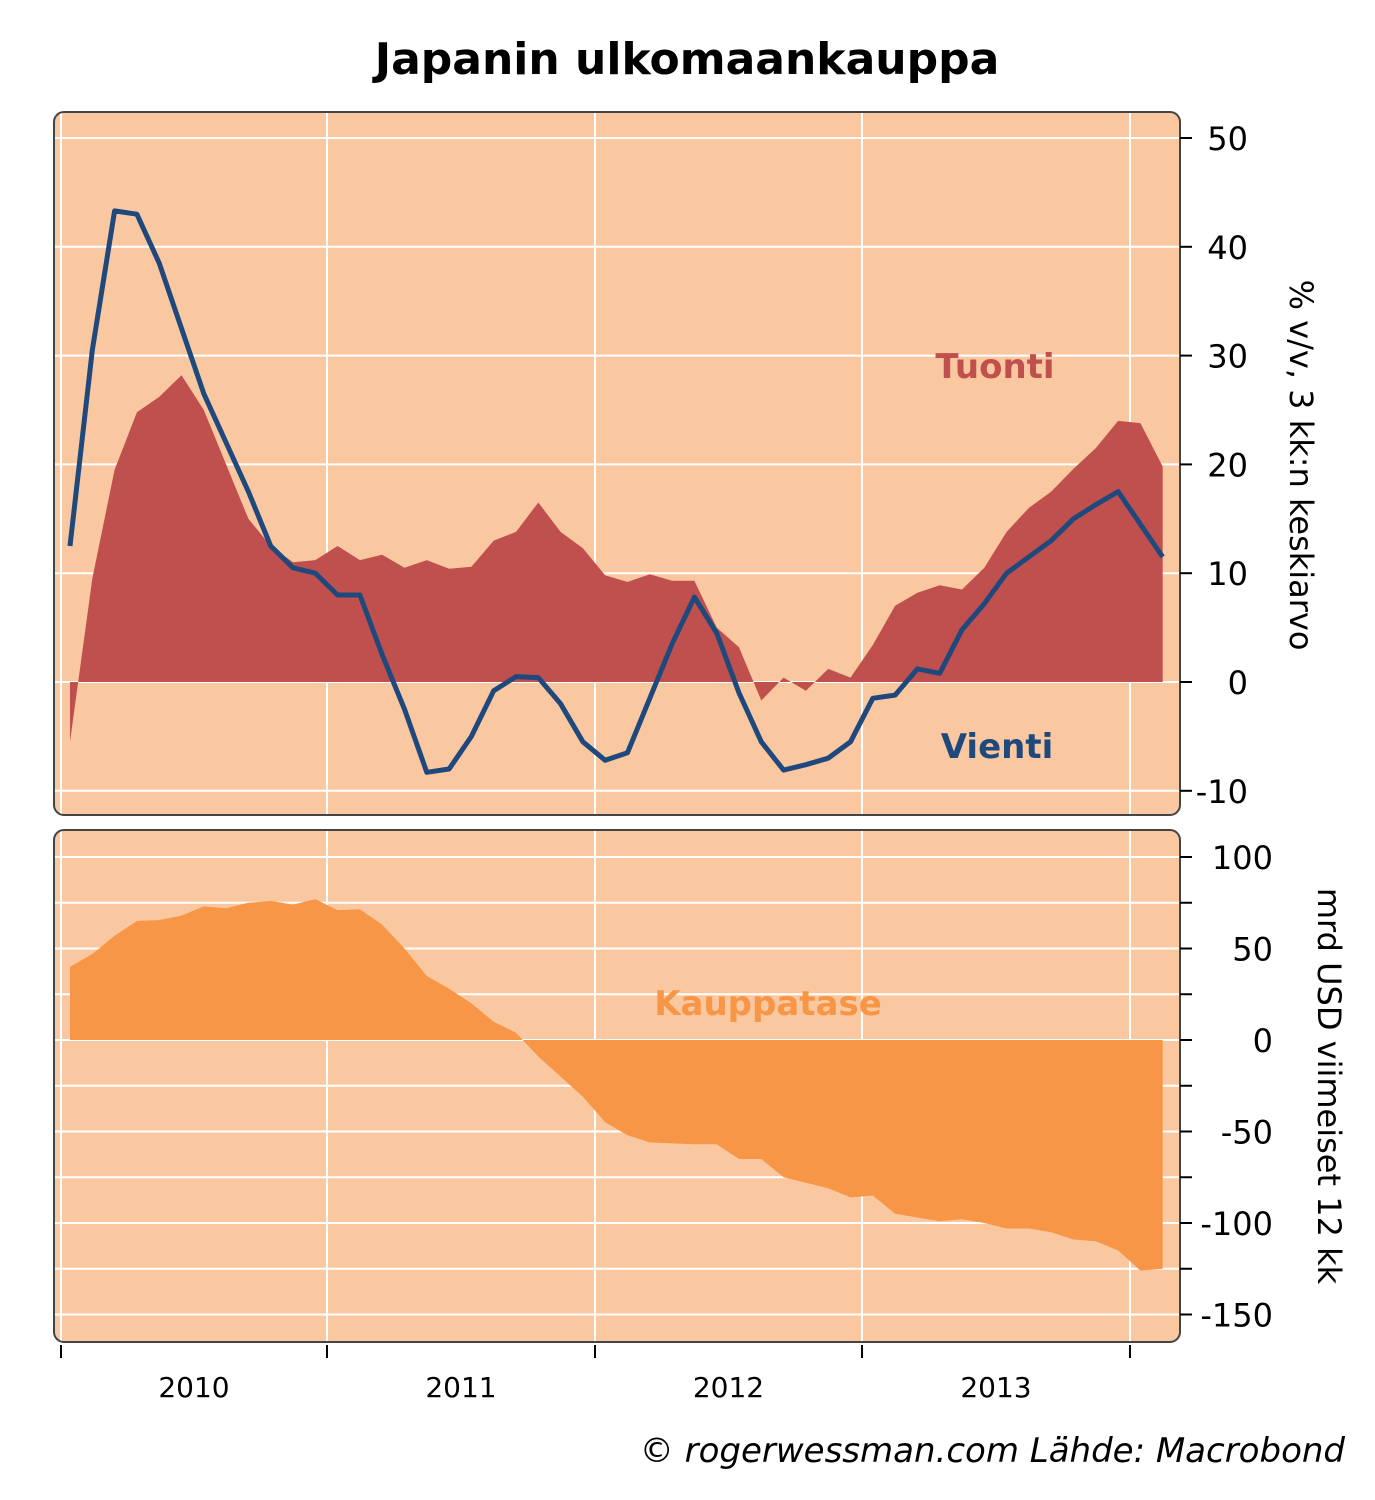  Describe the element at coordinates (1227, 357) in the screenshot. I see `y-tick-label: 30` at that location.